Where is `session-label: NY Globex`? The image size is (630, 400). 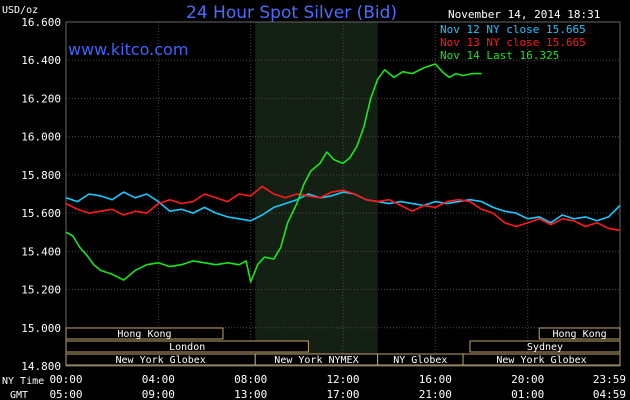
session-label: NY Globex is located at coordinates (420, 360).